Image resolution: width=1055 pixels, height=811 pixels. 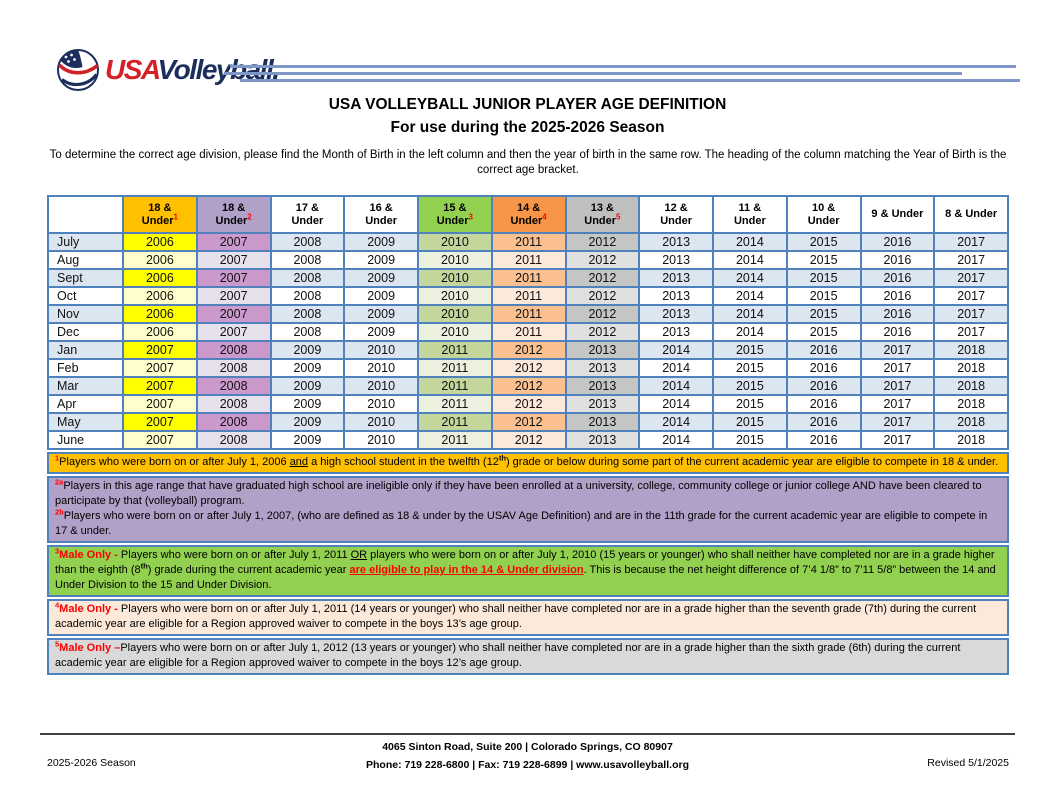 What do you see at coordinates (676, 214) in the screenshot?
I see `column-header-12-under: 12 & Under` at bounding box center [676, 214].